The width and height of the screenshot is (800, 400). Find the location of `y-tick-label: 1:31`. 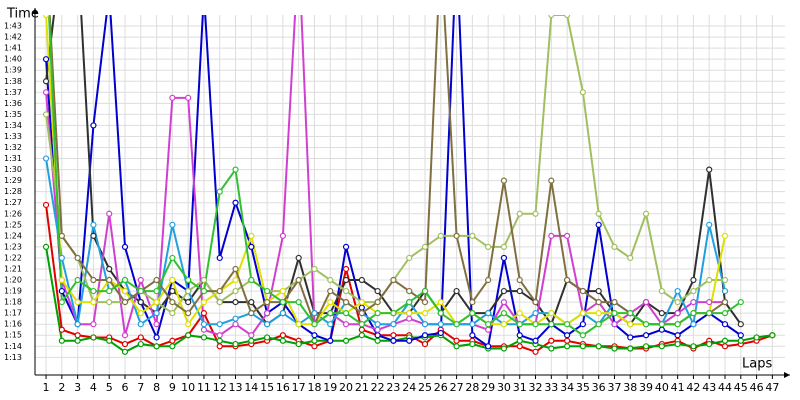

y-tick-label: 1:31 is located at coordinates (13, 158).